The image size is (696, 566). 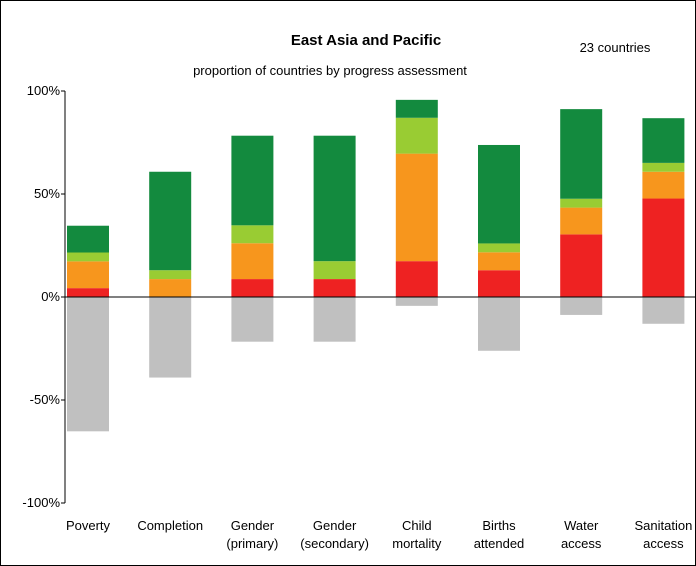 I want to click on x-tick-label: Births attended, so click(x=499, y=534).